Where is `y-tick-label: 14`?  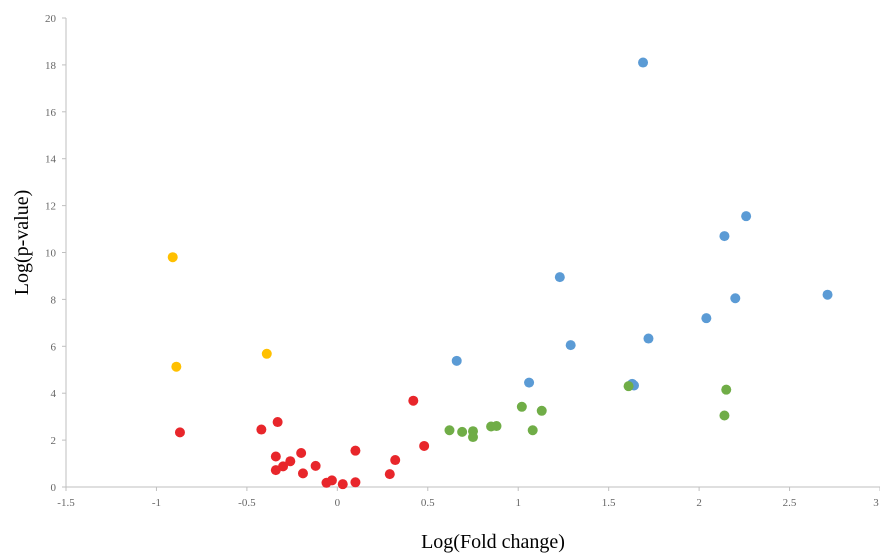
y-tick-label: 14 is located at coordinates (51, 160).